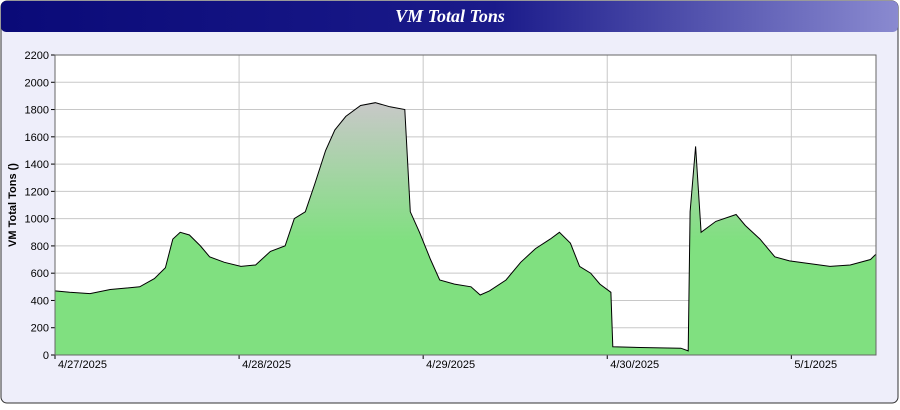 This screenshot has width=900, height=410. I want to click on x-tick-label: 4/30/2025, so click(634, 365).